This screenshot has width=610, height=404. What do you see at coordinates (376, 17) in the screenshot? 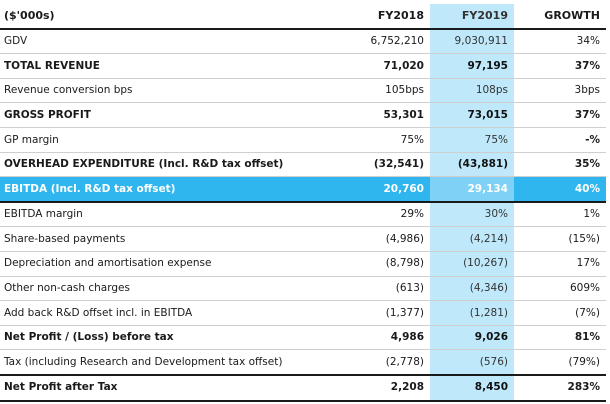
I see `fy2018-header: FY2018` at bounding box center [376, 17].